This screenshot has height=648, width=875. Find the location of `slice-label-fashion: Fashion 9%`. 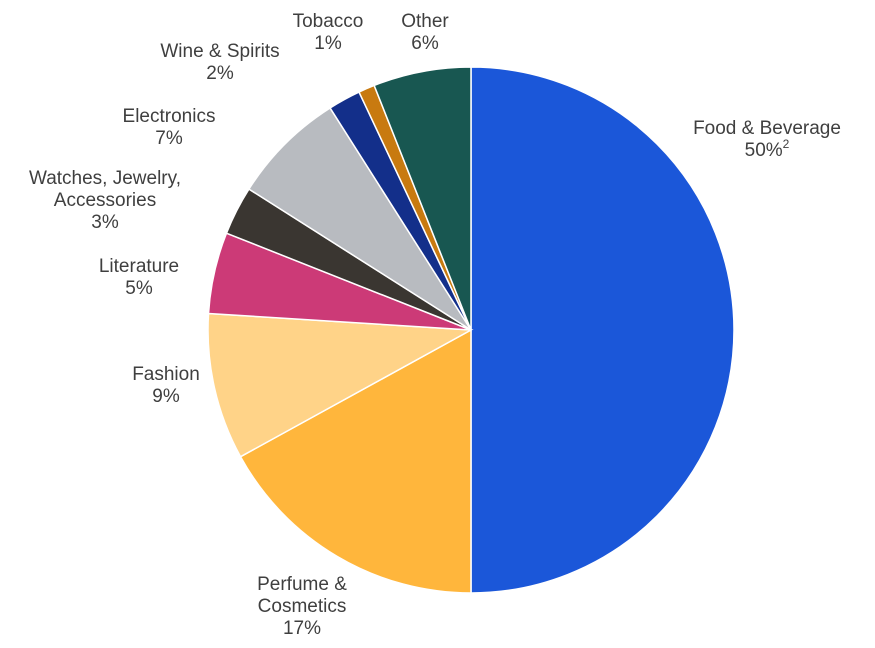

slice-label-fashion: Fashion 9% is located at coordinates (166, 385).